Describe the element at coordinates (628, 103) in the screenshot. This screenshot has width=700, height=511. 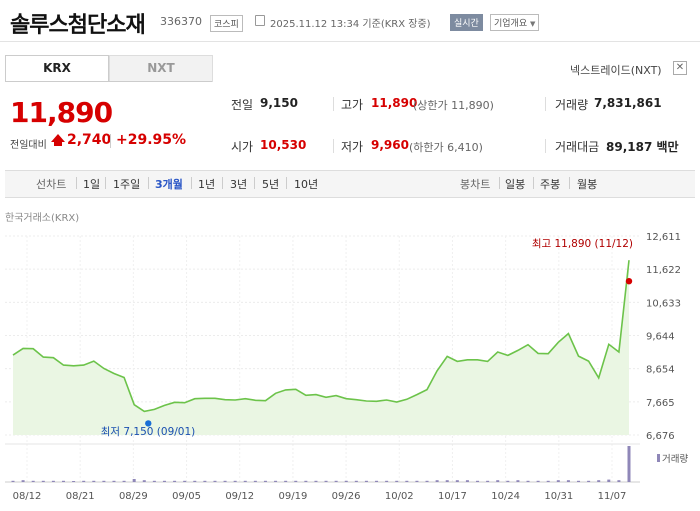
I see `volume-value: 7,831,861` at that location.